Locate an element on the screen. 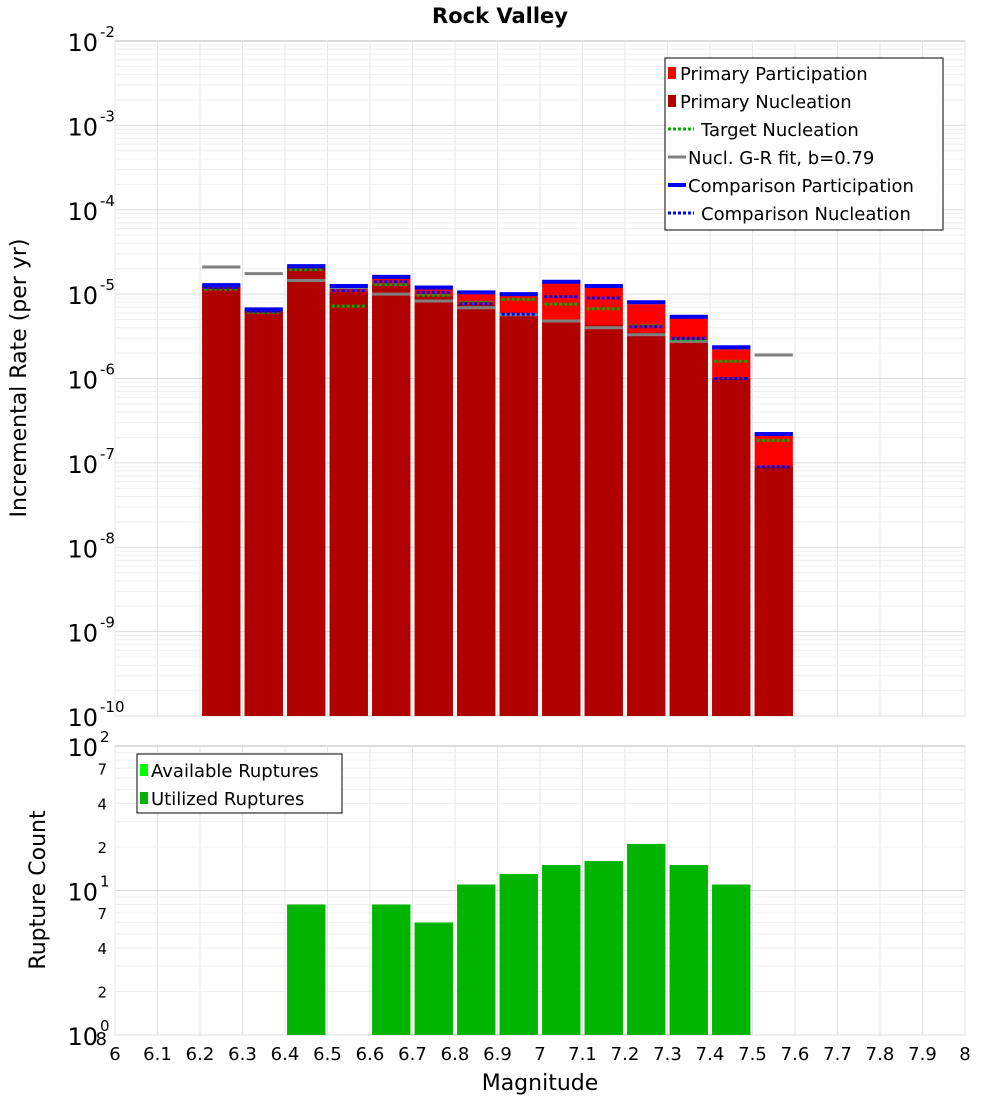 The image size is (1000, 1100). x-tick-label: 7.2 is located at coordinates (625, 1054).